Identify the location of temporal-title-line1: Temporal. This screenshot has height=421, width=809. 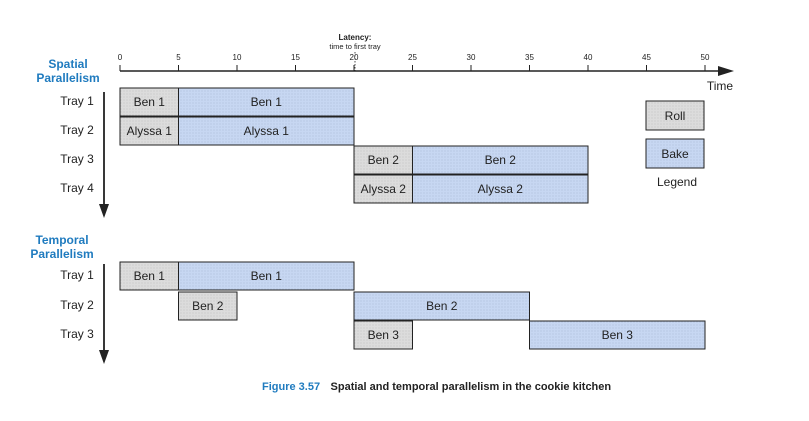
(61, 240).